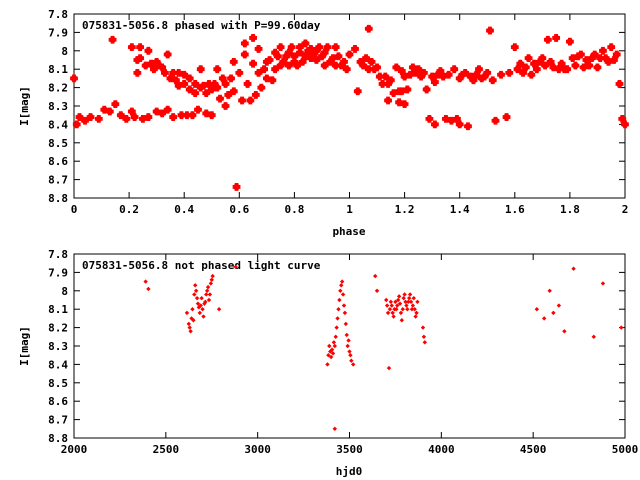  Describe the element at coordinates (184, 209) in the screenshot. I see `x-tick-label: 0.4` at that location.